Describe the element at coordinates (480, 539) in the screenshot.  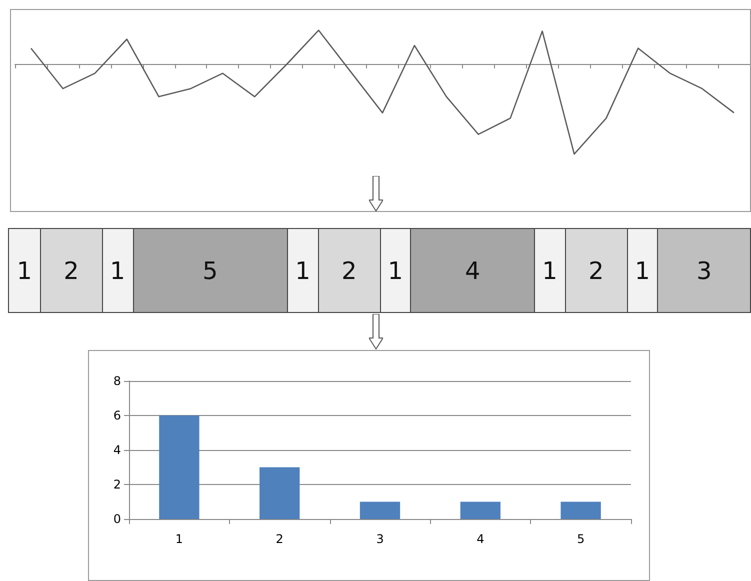
I see `x-tick-label: 4` at that location.